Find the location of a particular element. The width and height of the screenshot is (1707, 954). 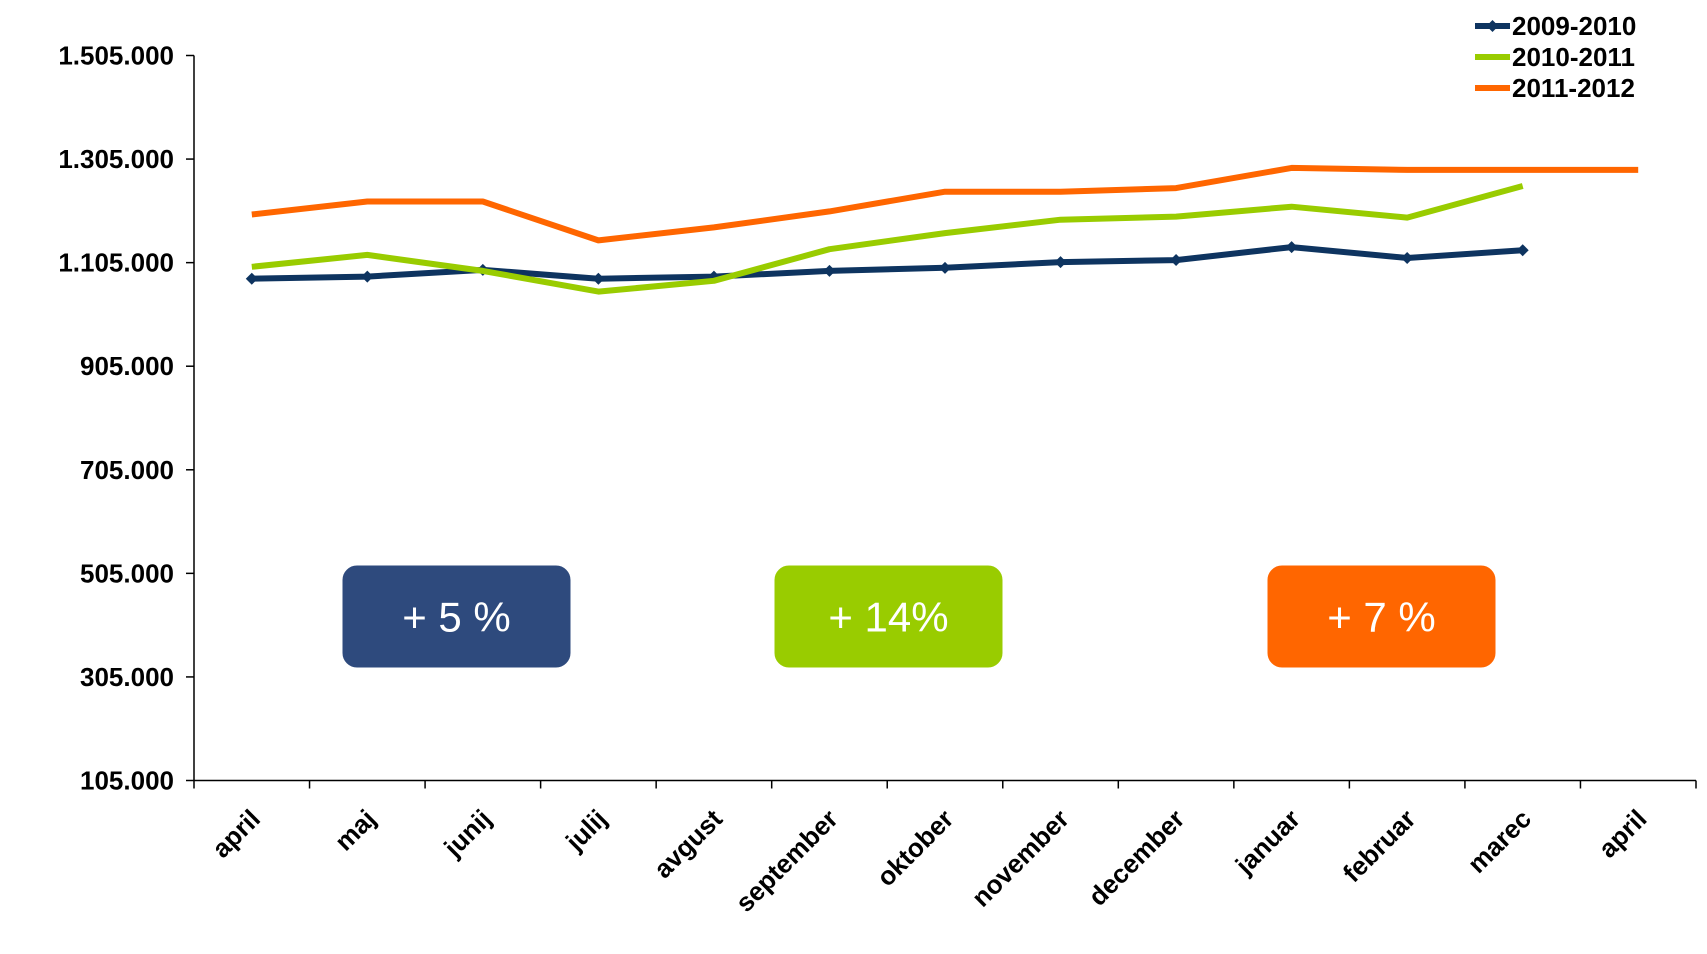

x-tick-label: junij is located at coordinates (467, 834).